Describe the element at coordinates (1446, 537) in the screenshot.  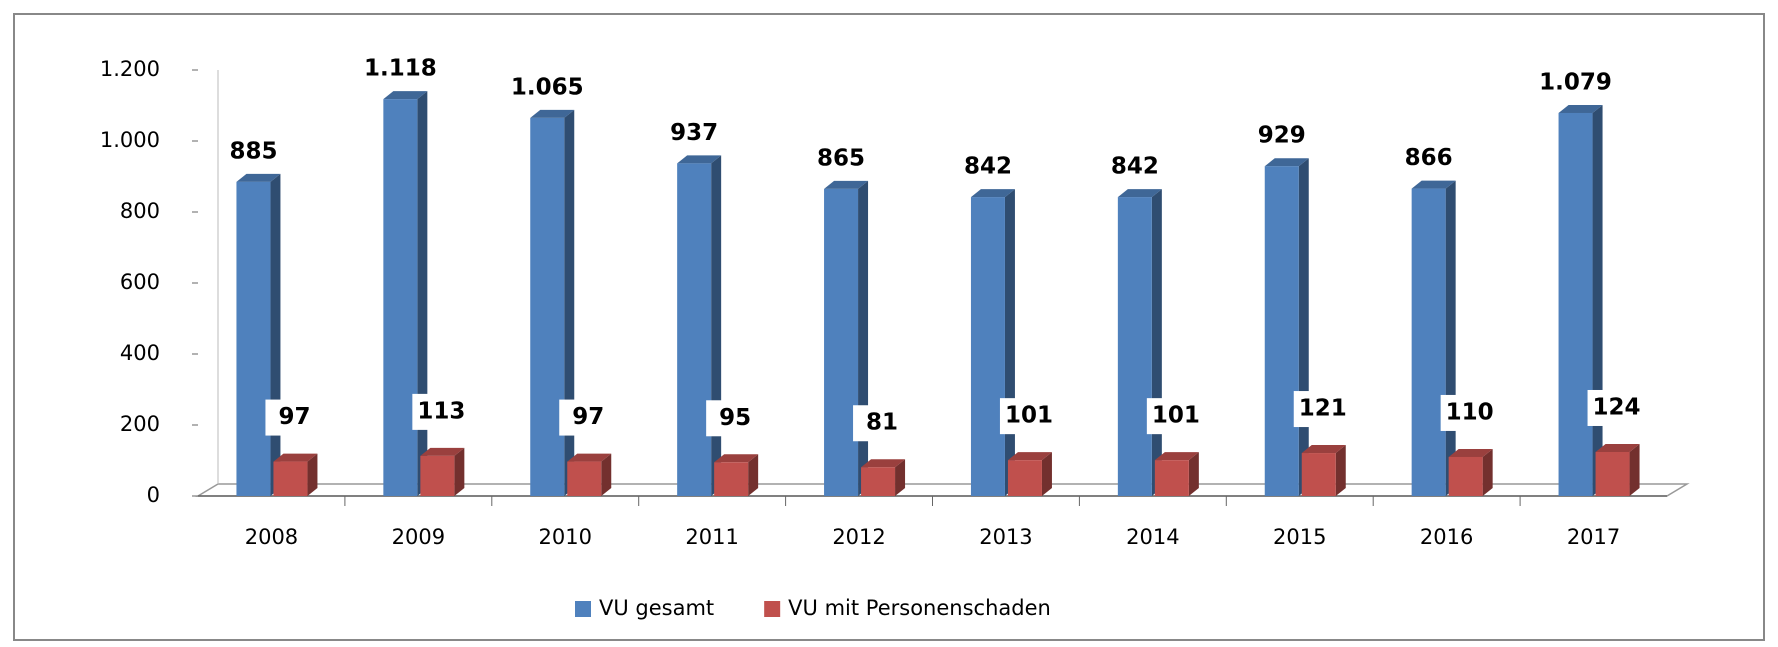
I see `x-tick-label: 2016` at that location.